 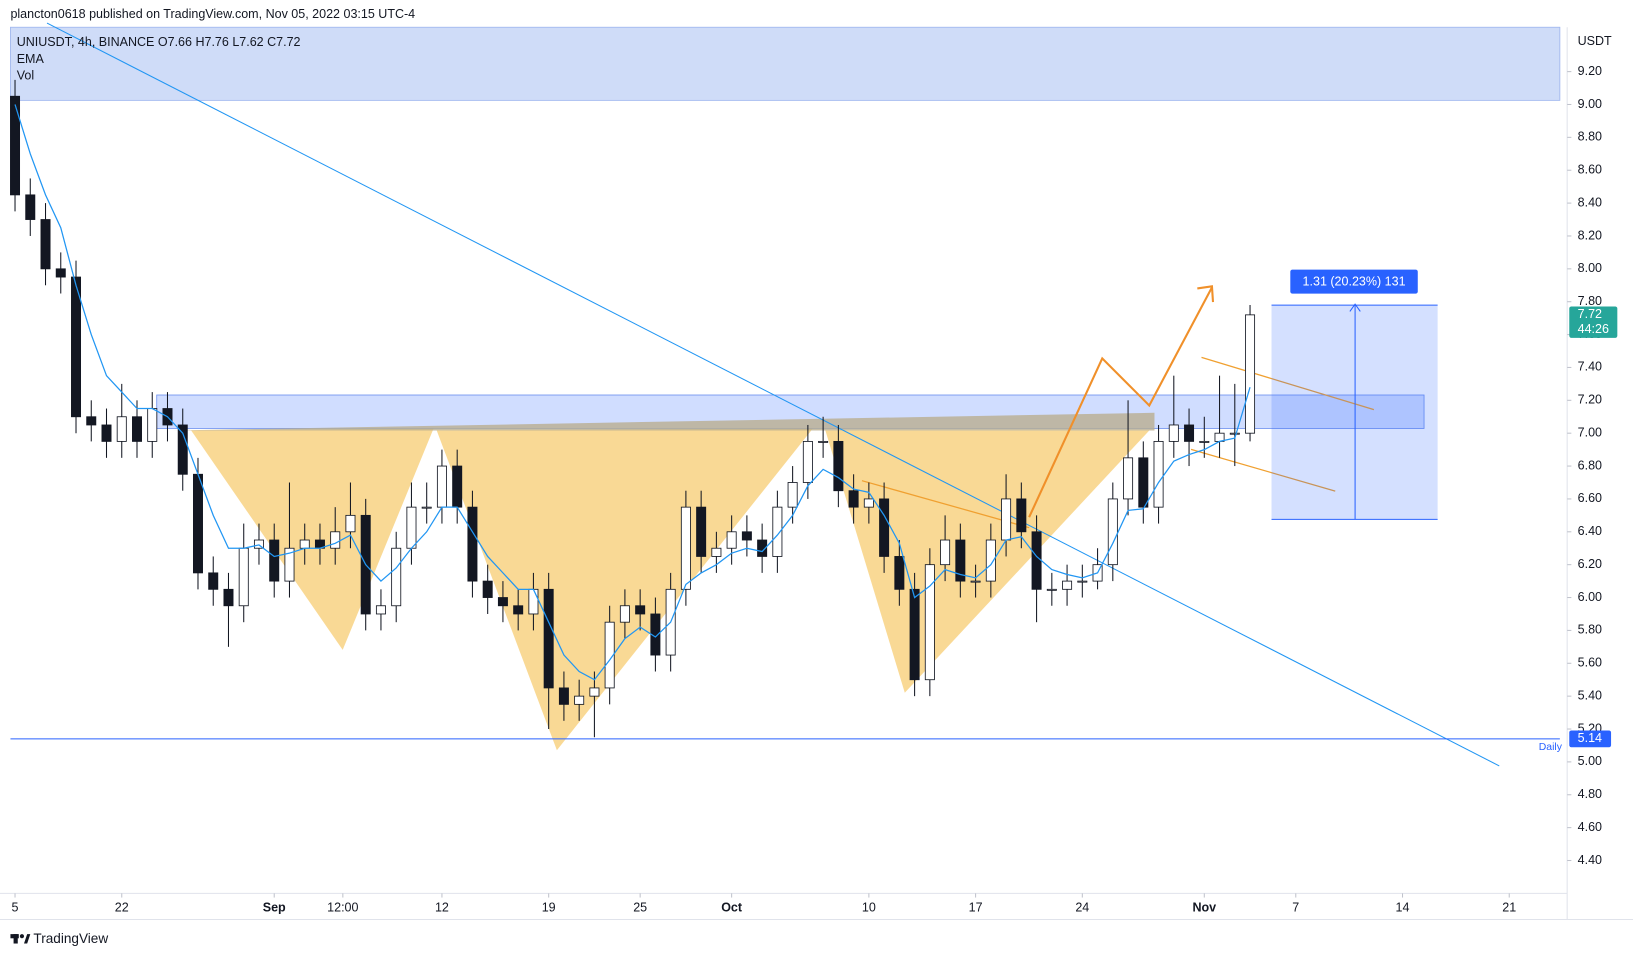 I want to click on y-tick-label: 5.00, so click(x=1590, y=761).